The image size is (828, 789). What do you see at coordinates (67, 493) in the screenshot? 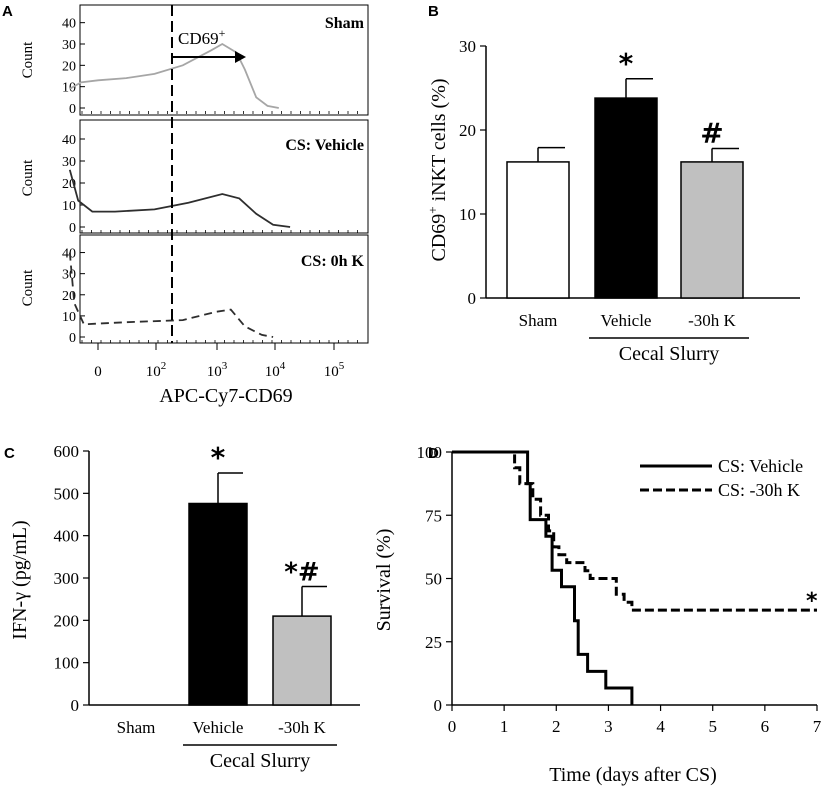
I see `y-tick-label: 500` at bounding box center [67, 493].